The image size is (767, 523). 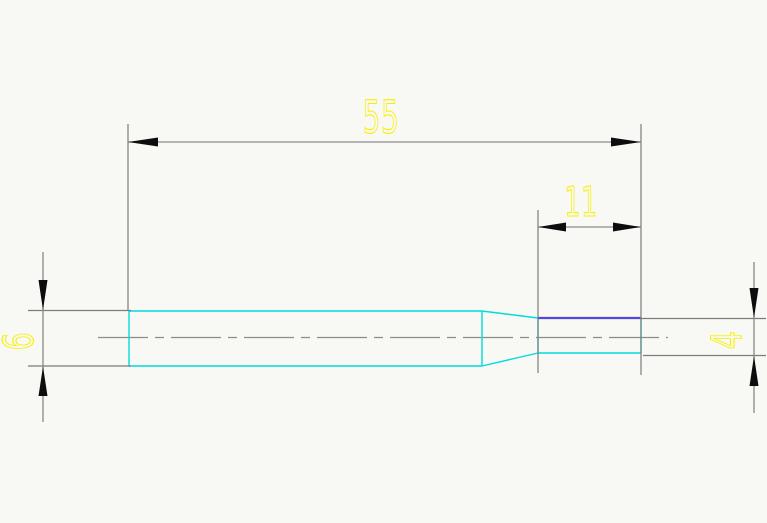 What do you see at coordinates (381, 117) in the screenshot?
I see `dim-total-length-value: 55` at bounding box center [381, 117].